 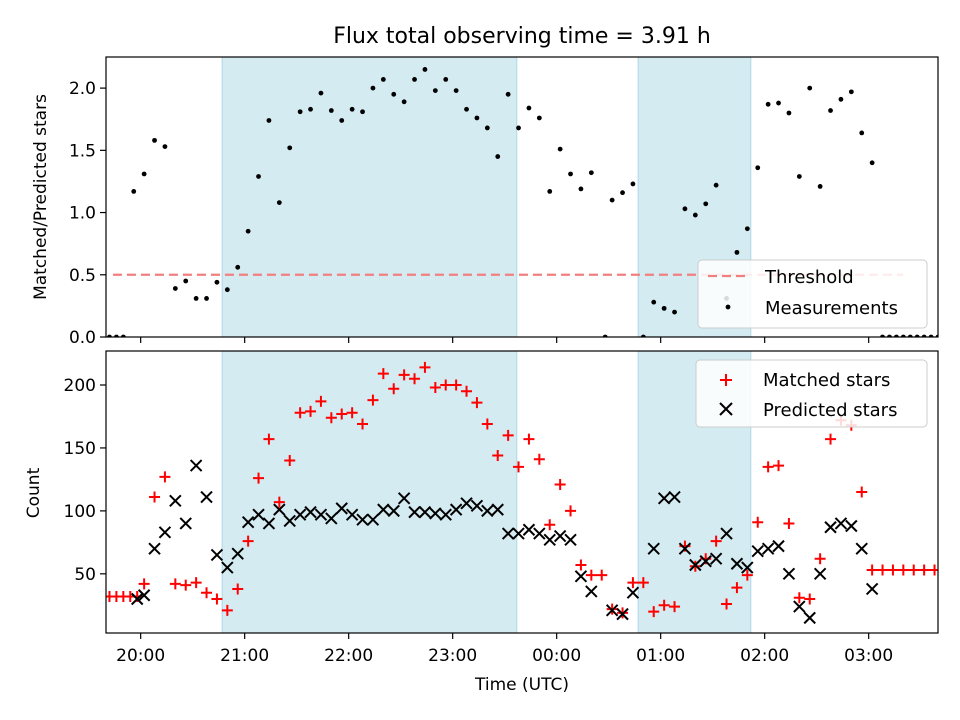 I want to click on bottom-legend-box, so click(x=811, y=393).